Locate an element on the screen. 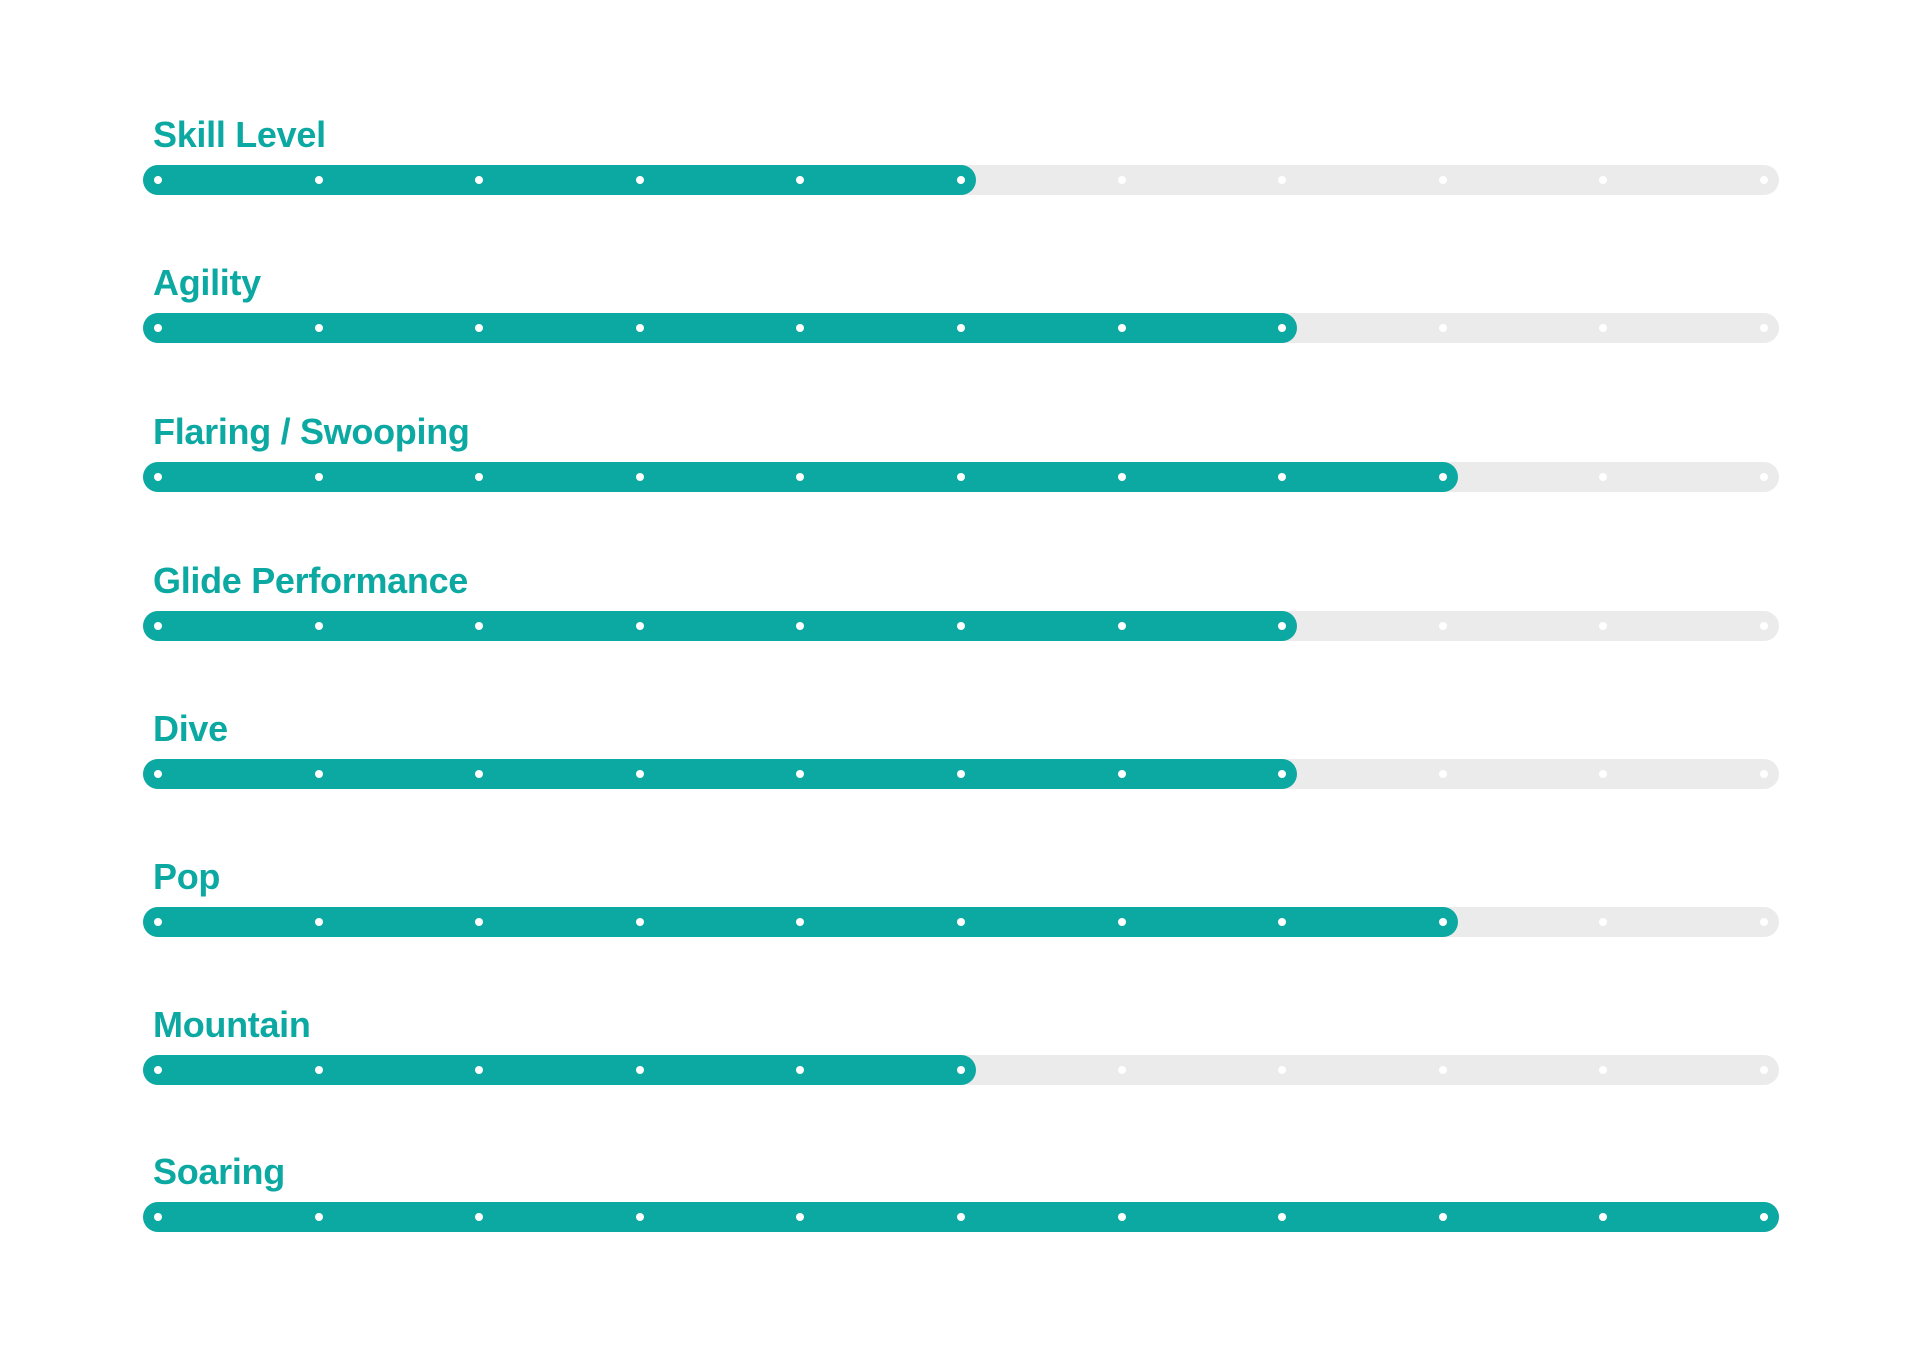 This screenshot has height=1362, width=1921. spec-row-label: Dive is located at coordinates (190, 728).